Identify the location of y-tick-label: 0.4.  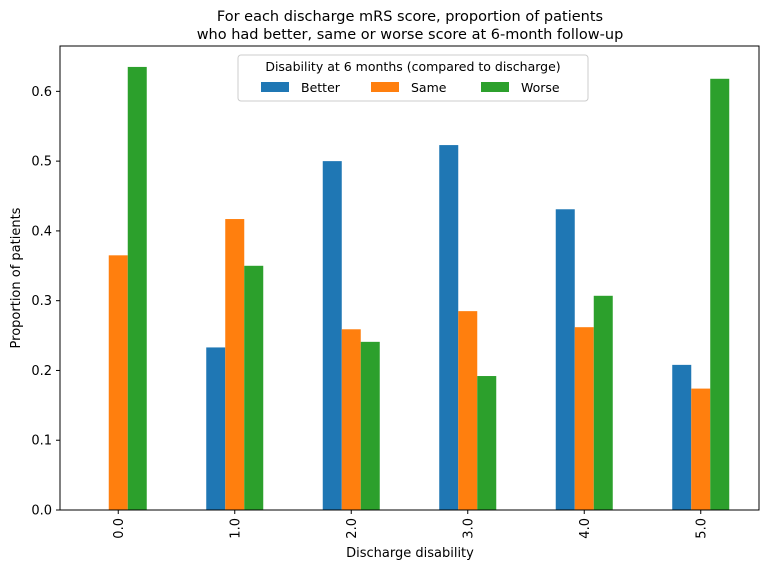
(41, 231).